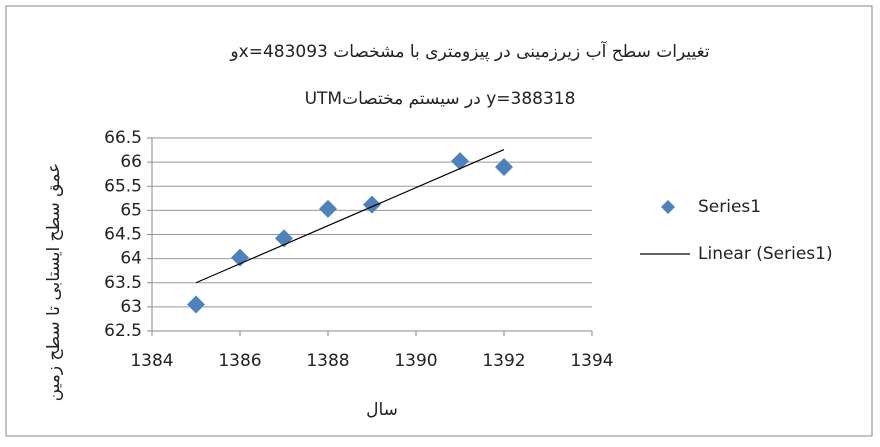 Image resolution: width=880 pixels, height=447 pixels. What do you see at coordinates (123, 235) in the screenshot?
I see `y-tick-label: 64.5` at bounding box center [123, 235].